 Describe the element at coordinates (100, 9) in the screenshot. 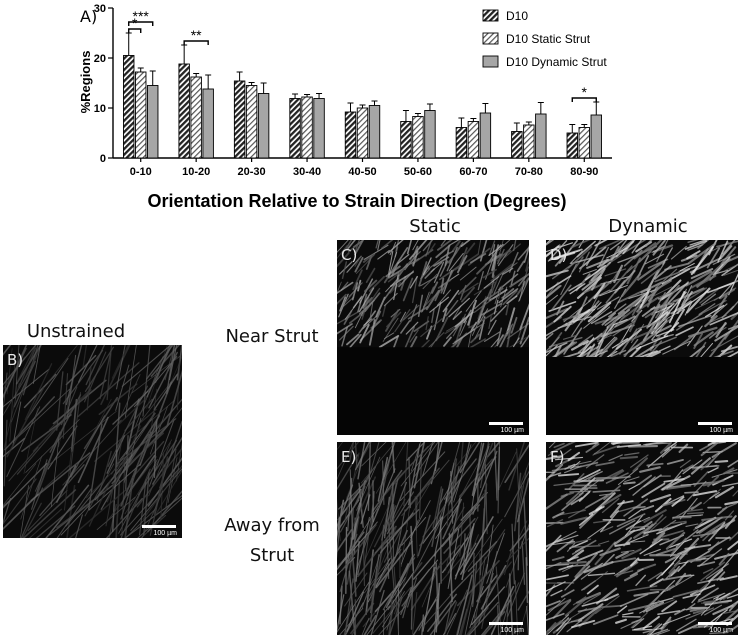

I see `y-tick-label: 30` at that location.